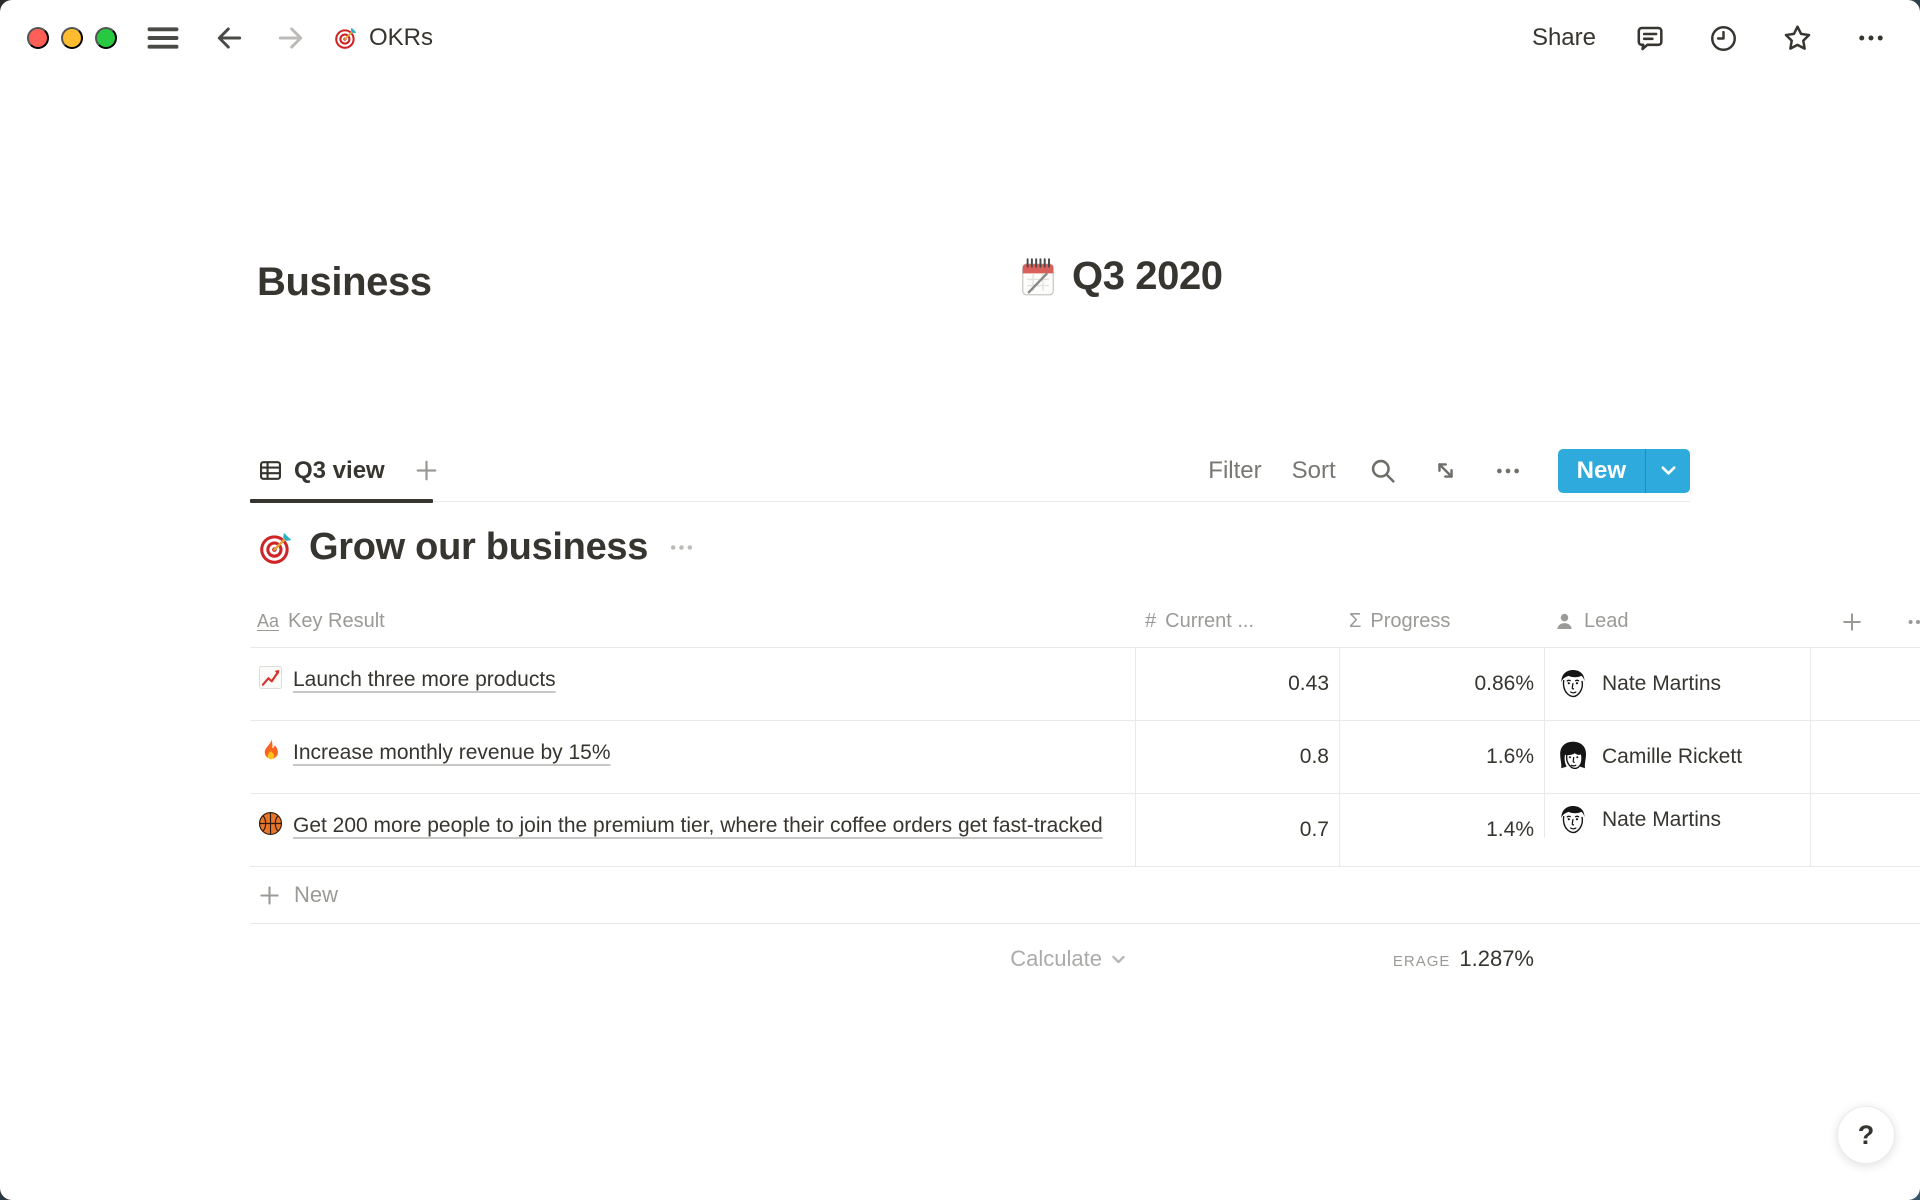 The image size is (1920, 1200). I want to click on sidebar-toggle-button, so click(163, 38).